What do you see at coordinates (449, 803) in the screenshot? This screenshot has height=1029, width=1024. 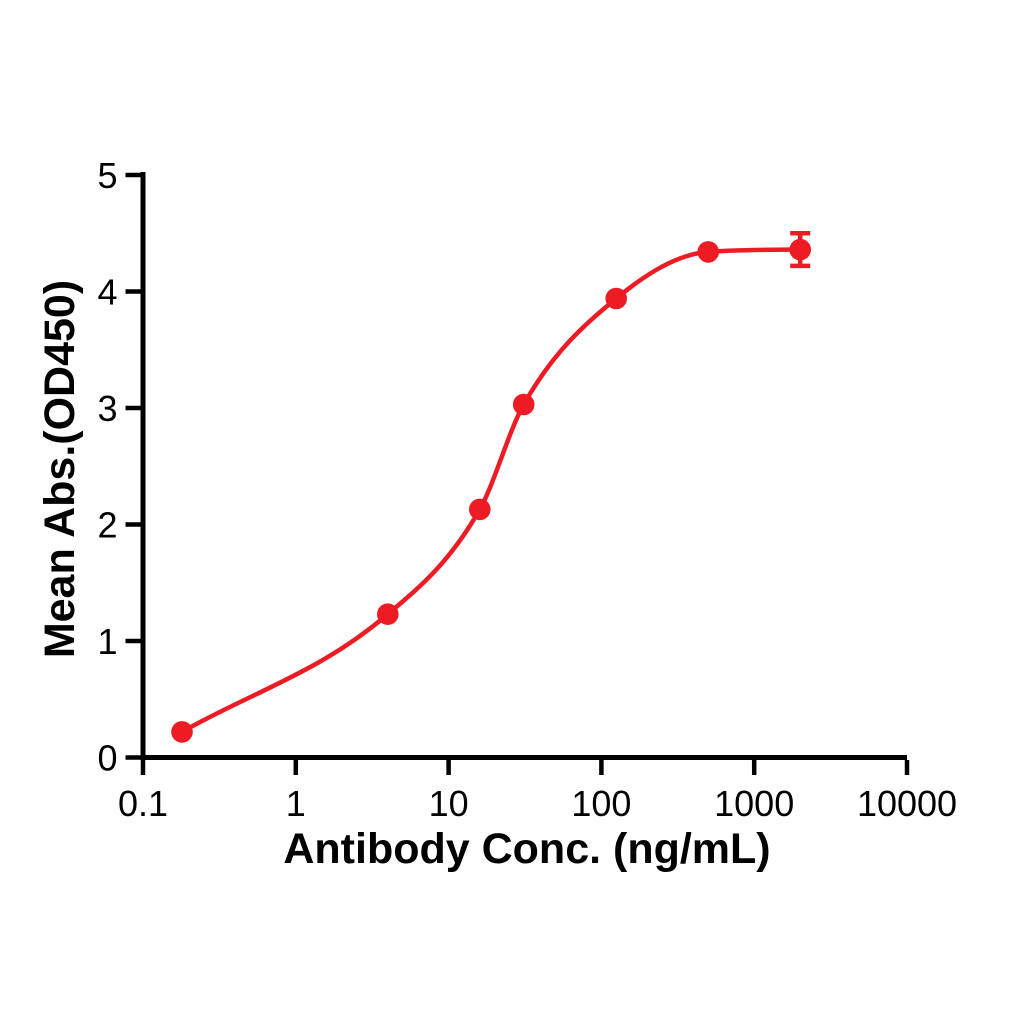 I see `x-tick-label: 10` at bounding box center [449, 803].